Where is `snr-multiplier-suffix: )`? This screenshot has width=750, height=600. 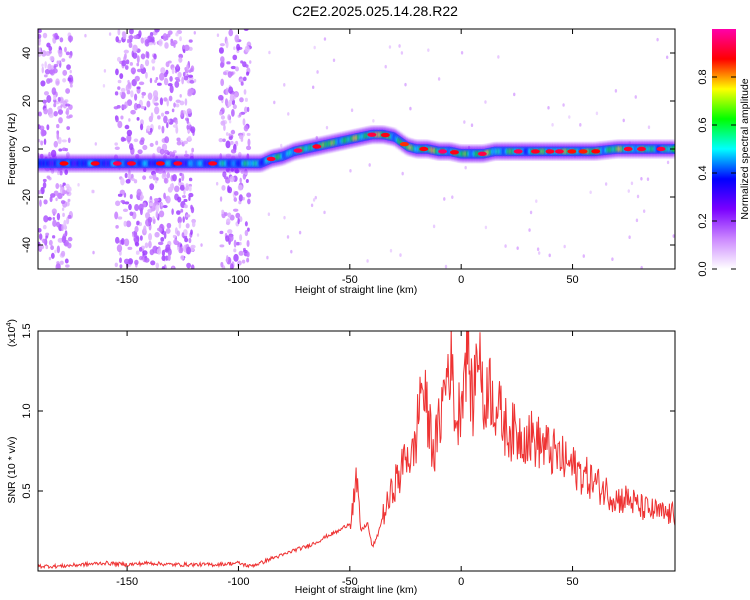 snr-multiplier-suffix: ) is located at coordinates (12, 321).